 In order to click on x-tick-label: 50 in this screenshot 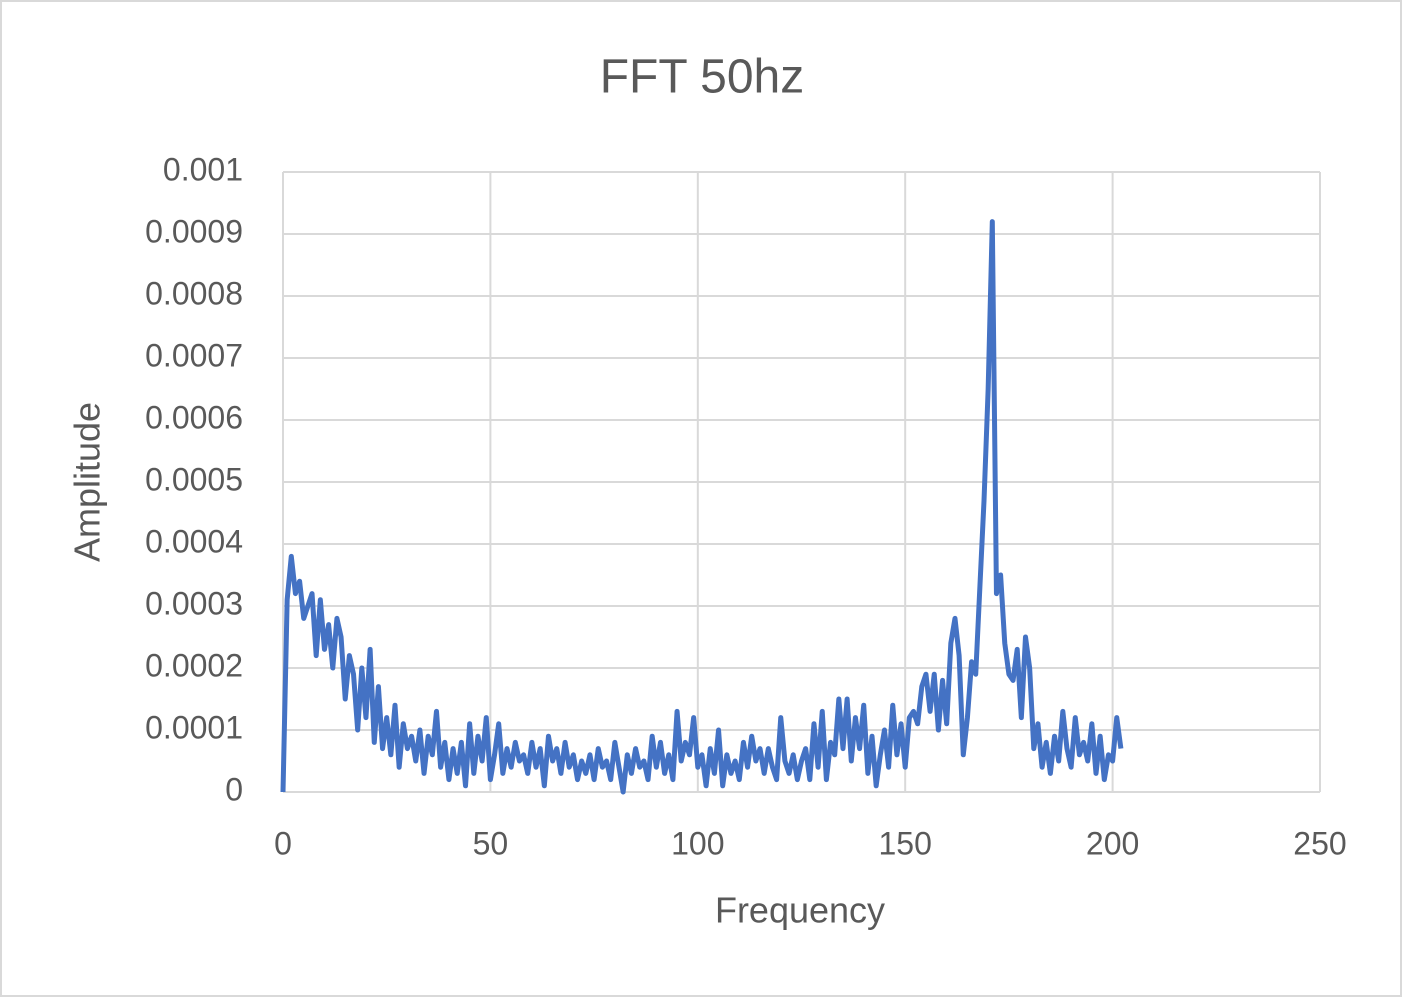, I will do `click(491, 843)`.